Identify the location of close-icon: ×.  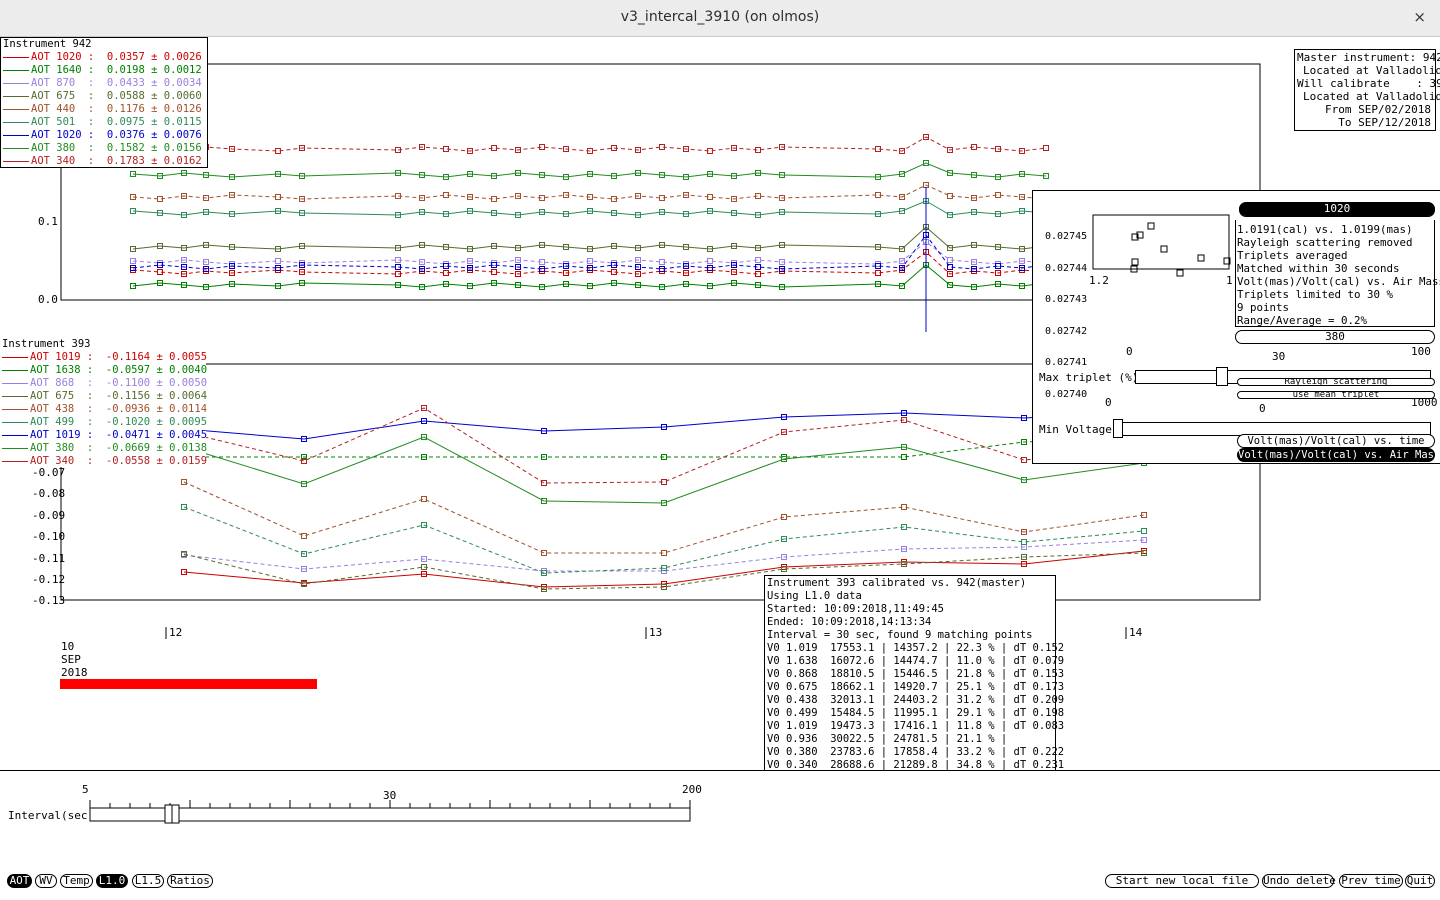
(1419, 17).